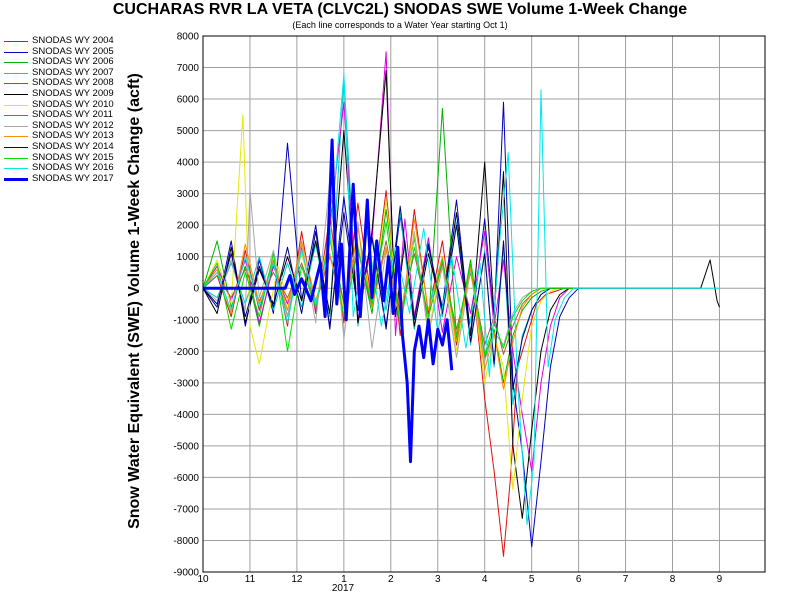 This screenshot has width=800, height=600. I want to click on legend-label: SNODAS WY 2017, so click(73, 178).